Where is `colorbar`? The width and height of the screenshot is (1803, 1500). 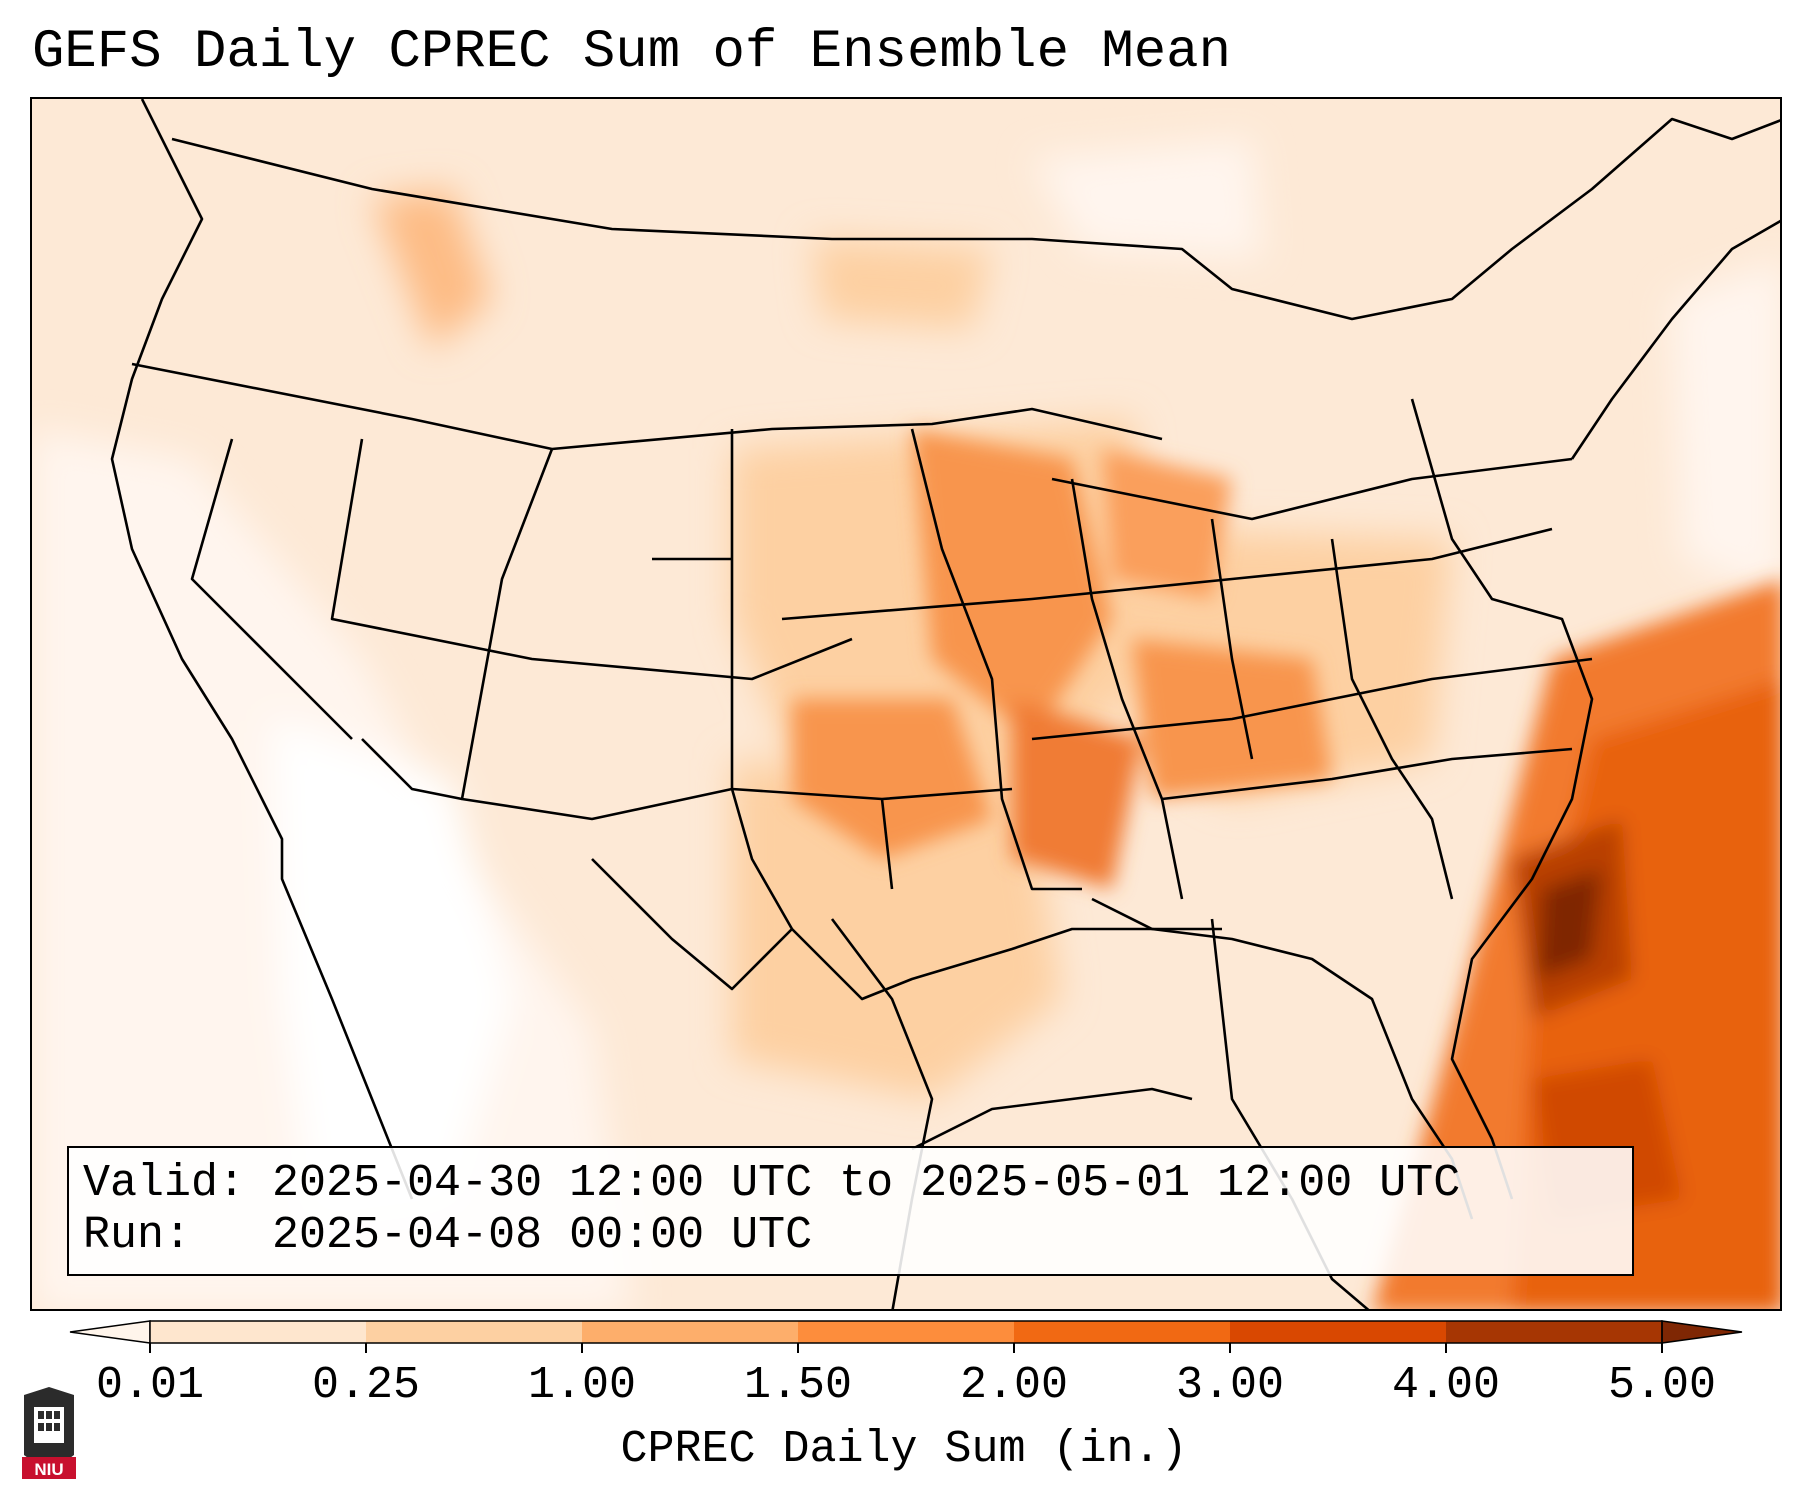
colorbar is located at coordinates (906, 1336).